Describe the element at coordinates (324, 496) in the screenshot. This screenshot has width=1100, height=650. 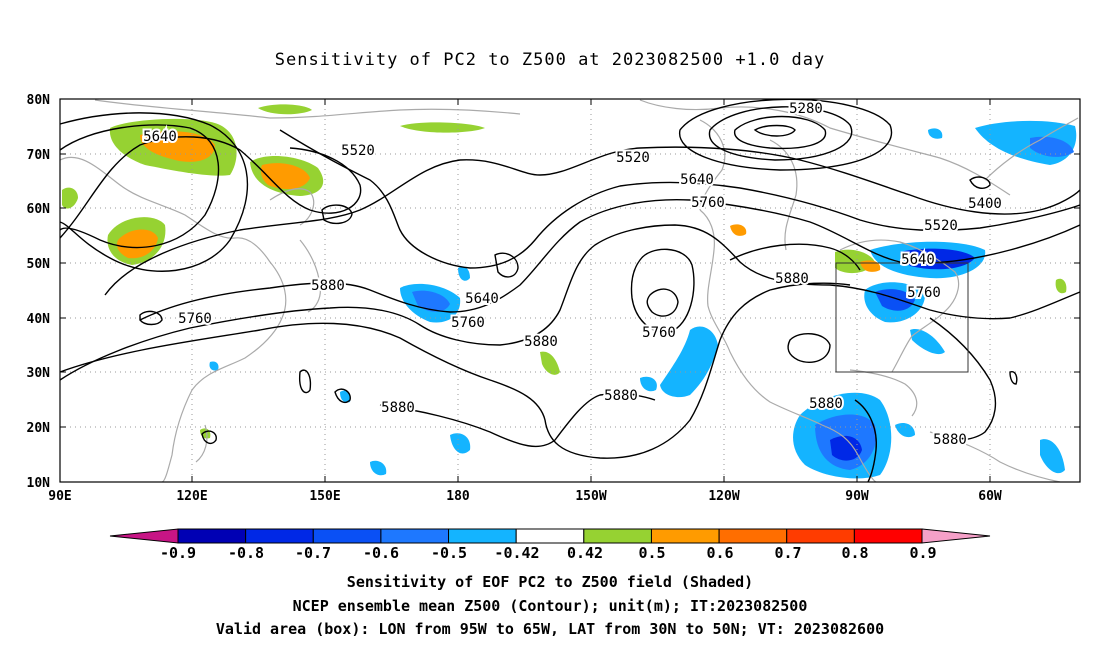
I see `lon-label: 150E` at that location.